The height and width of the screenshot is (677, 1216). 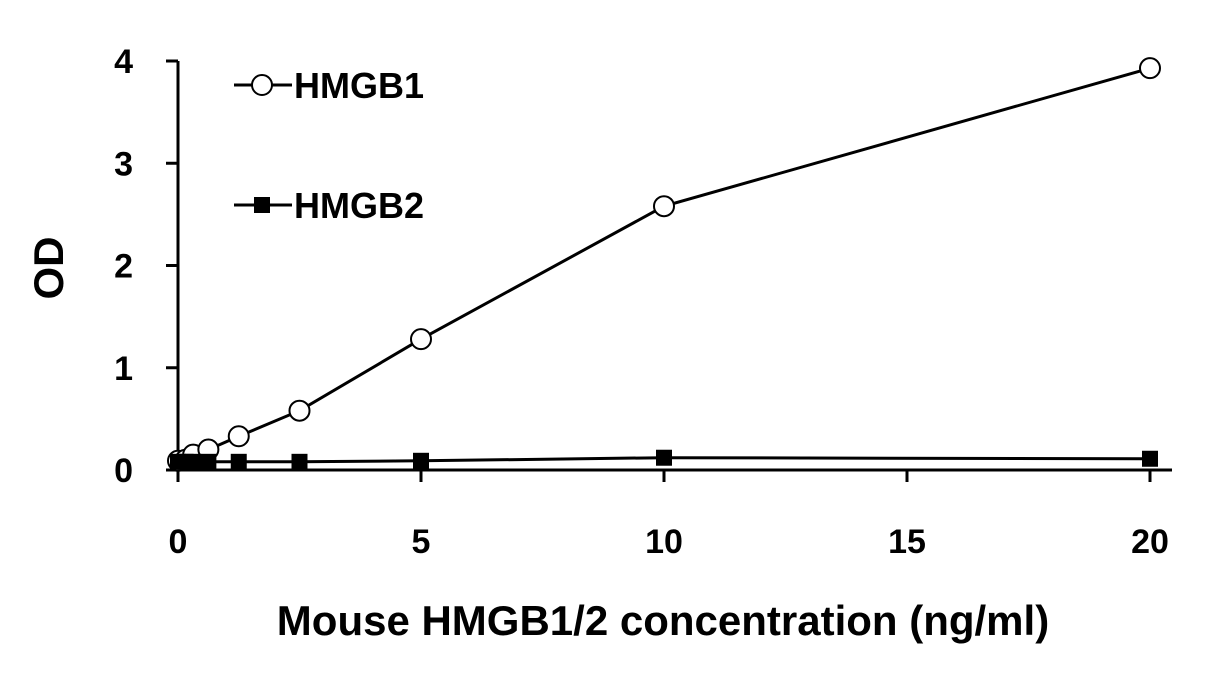 I want to click on legend: HMGB1 HMGB2, so click(x=329, y=145).